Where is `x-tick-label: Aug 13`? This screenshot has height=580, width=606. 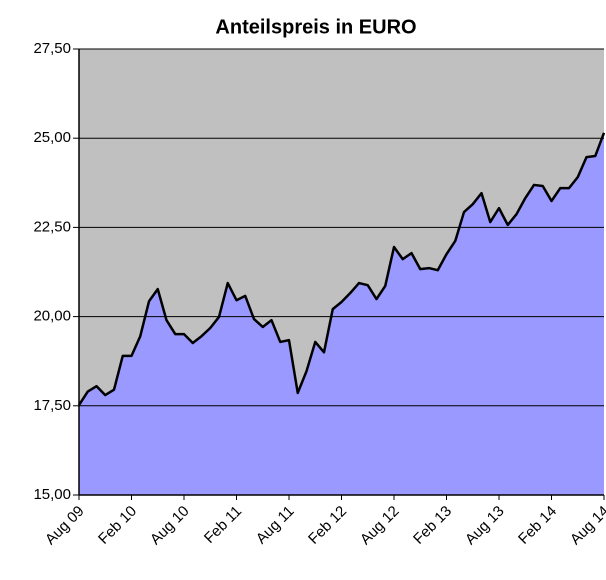 x-tick-label: Aug 13 is located at coordinates (485, 526).